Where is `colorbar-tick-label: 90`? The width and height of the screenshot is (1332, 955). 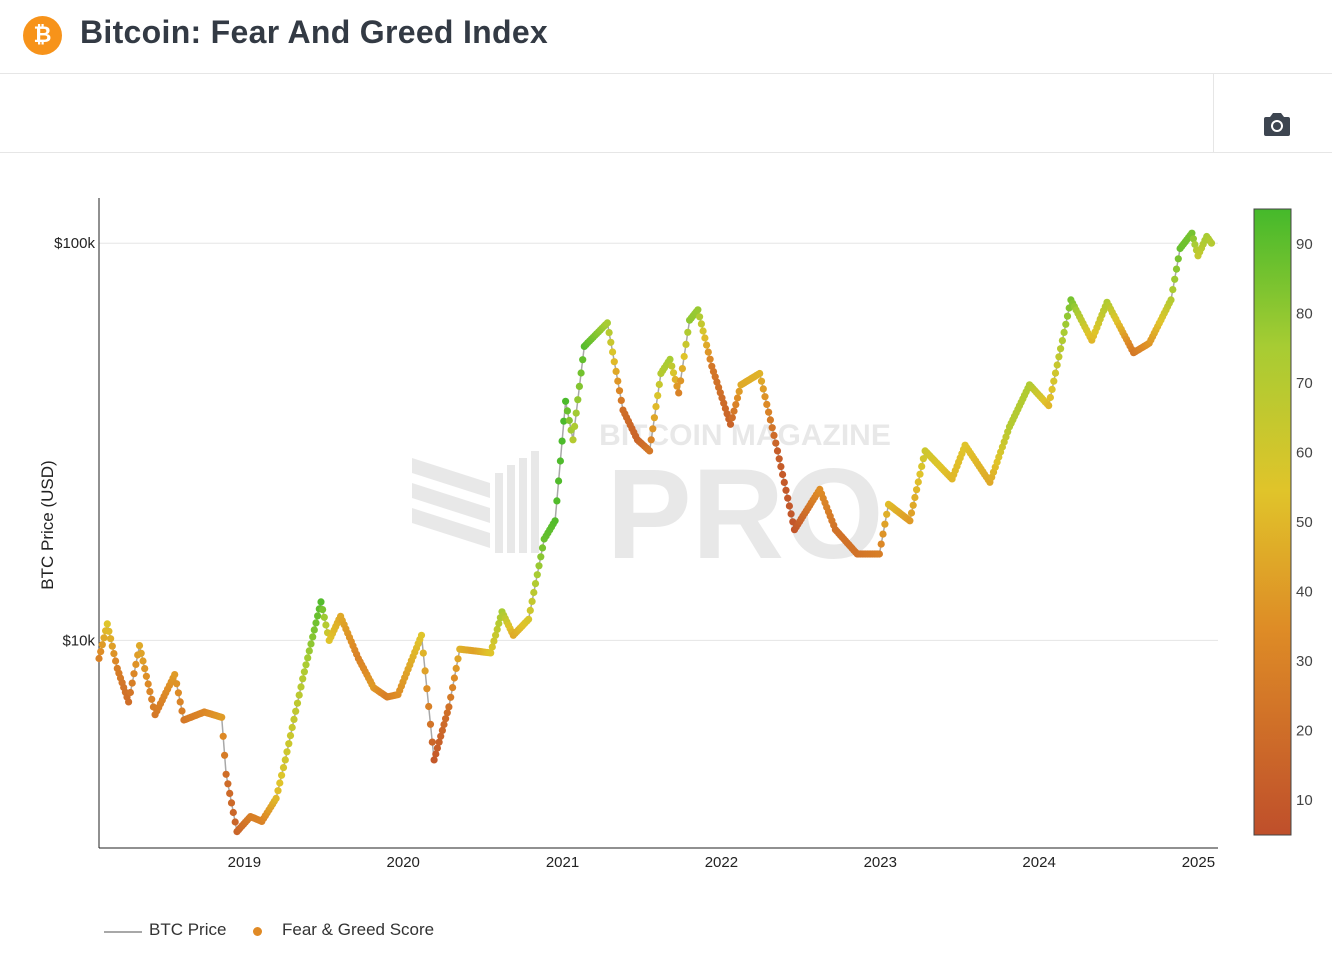 colorbar-tick-label: 90 is located at coordinates (1304, 244).